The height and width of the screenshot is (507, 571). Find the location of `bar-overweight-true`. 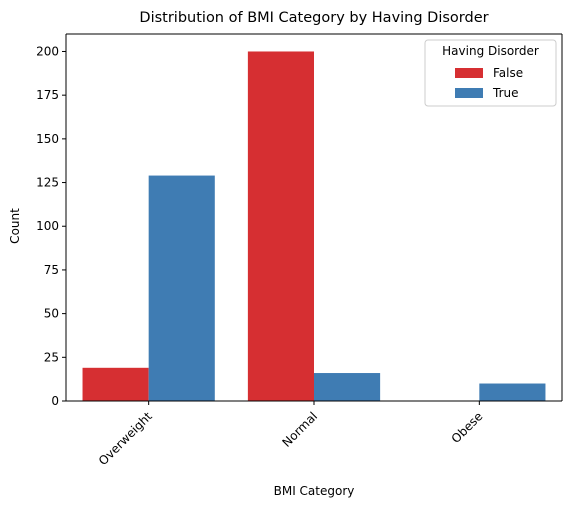

bar-overweight-true is located at coordinates (181, 288).